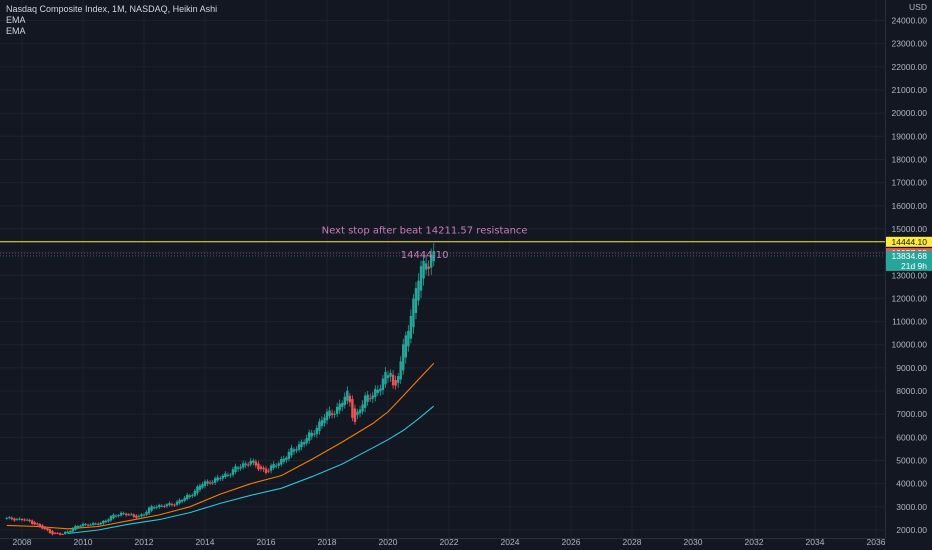 Image resolution: width=932 pixels, height=550 pixels. What do you see at coordinates (911, 391) in the screenshot?
I see `y-tick-label: 8000.00` at bounding box center [911, 391].